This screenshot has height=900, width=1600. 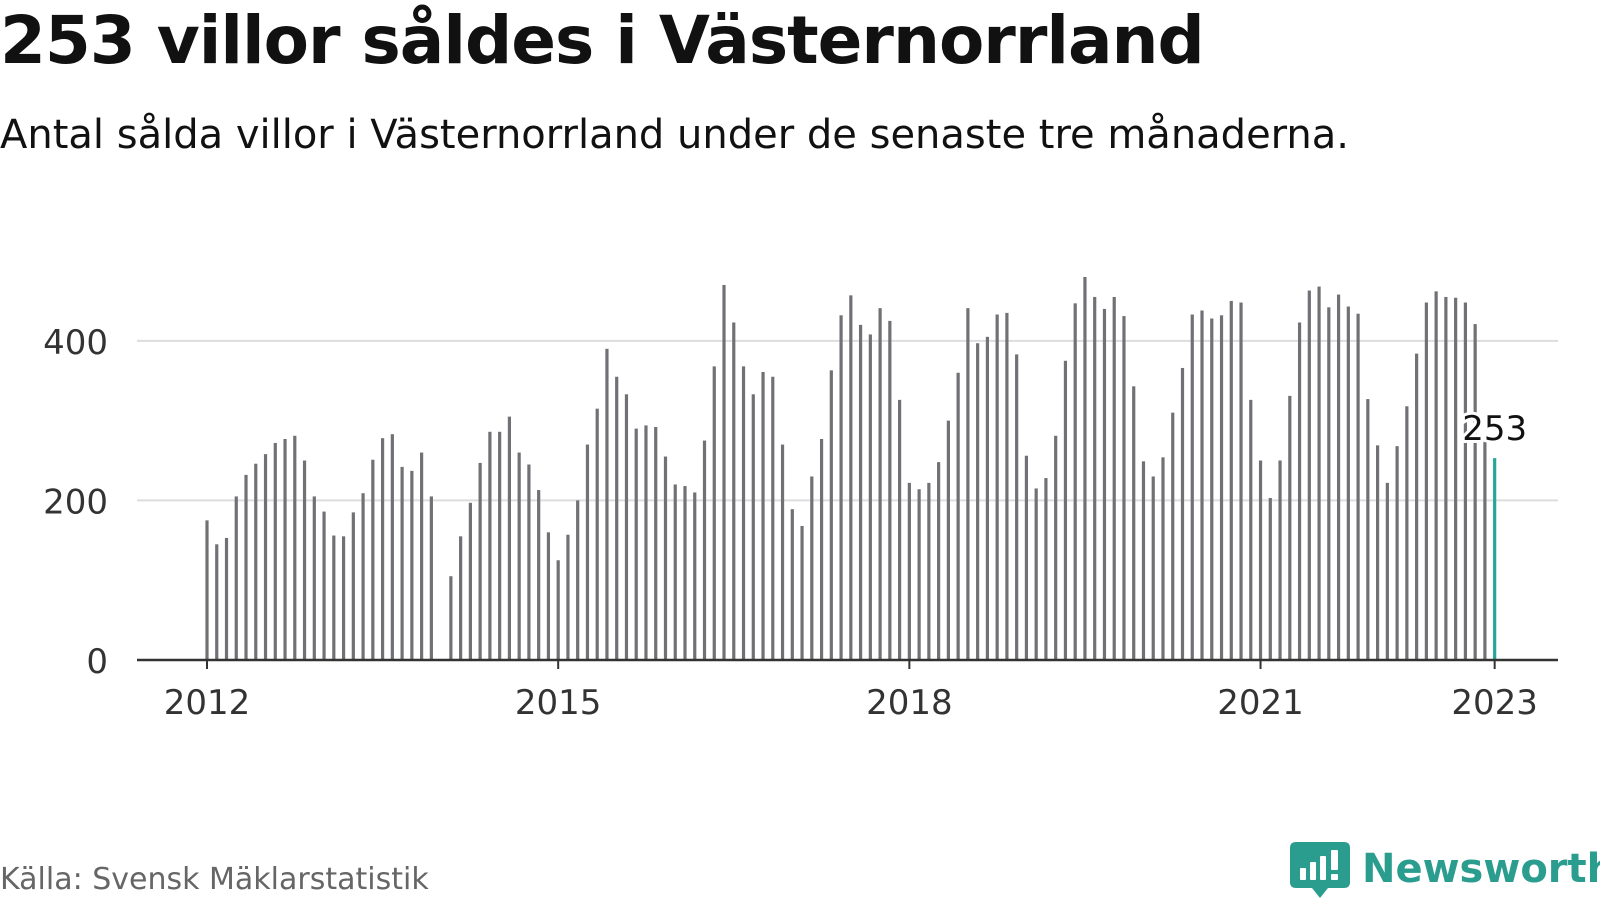 I want to click on newsworthy-logo-icon, so click(x=1320, y=870).